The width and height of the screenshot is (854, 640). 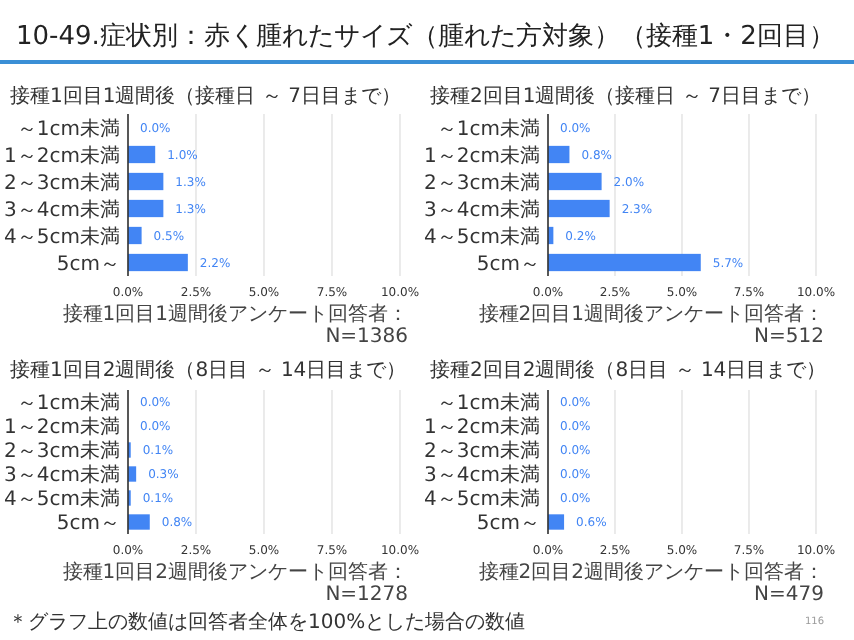 What do you see at coordinates (651, 583) in the screenshot?
I see `text: 接種2回目2週間後アンケート回答者：N=479` at bounding box center [651, 583].